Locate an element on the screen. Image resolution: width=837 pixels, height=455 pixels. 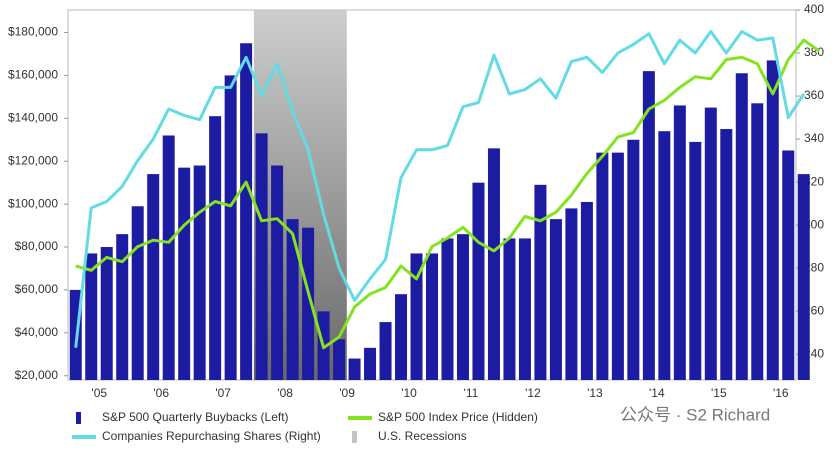
y-tick-label: $40,000 is located at coordinates (37, 332).